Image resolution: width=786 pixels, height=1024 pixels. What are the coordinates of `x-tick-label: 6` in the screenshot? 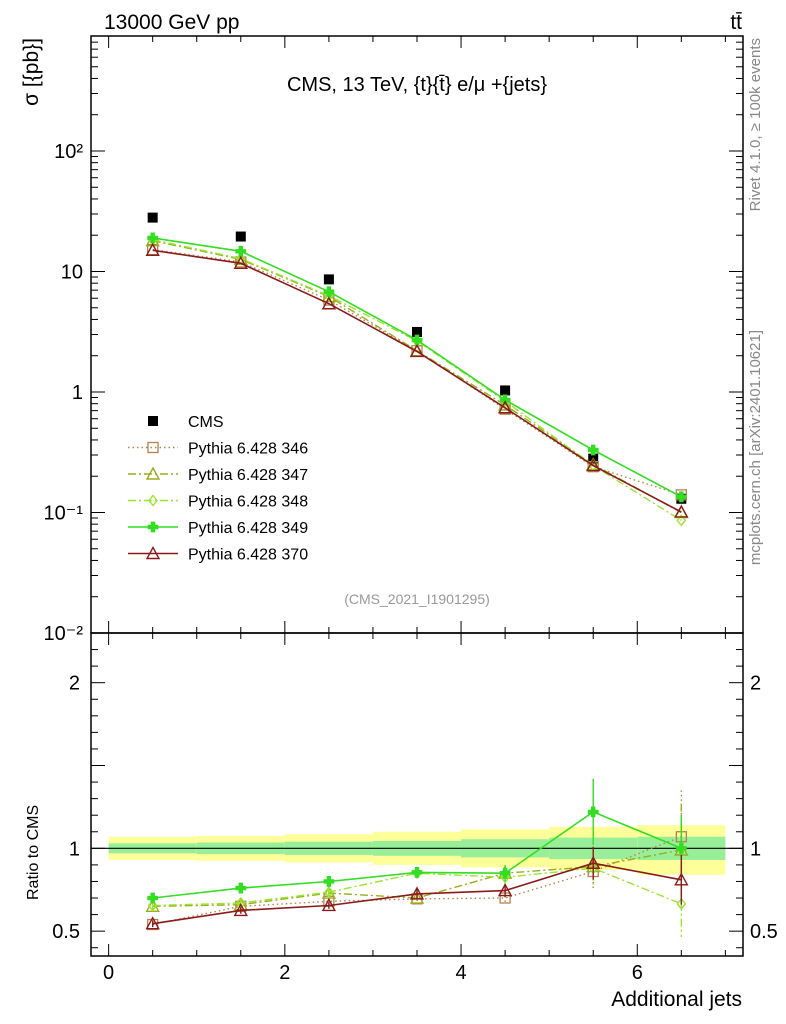 It's located at (637, 973).